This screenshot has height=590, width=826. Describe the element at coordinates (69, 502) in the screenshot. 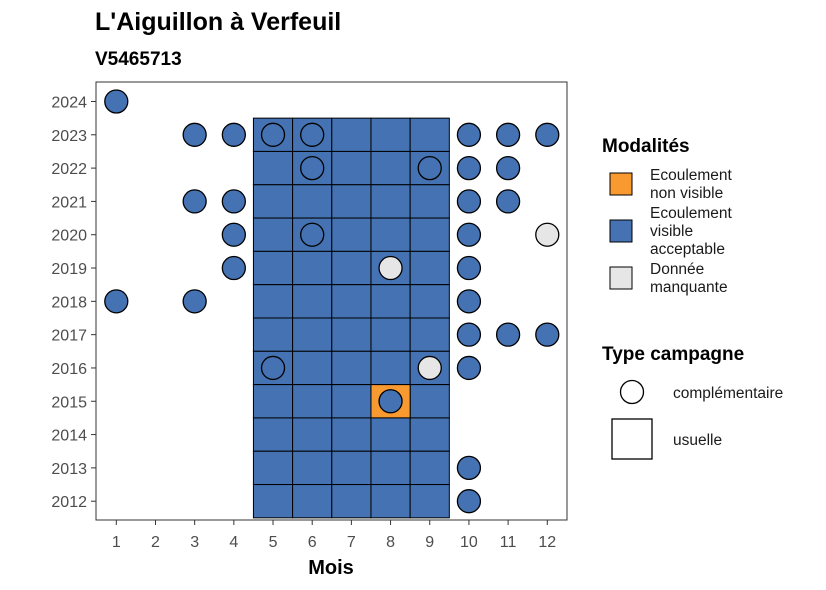

I see `y-tick-label-2012: 2012` at that location.